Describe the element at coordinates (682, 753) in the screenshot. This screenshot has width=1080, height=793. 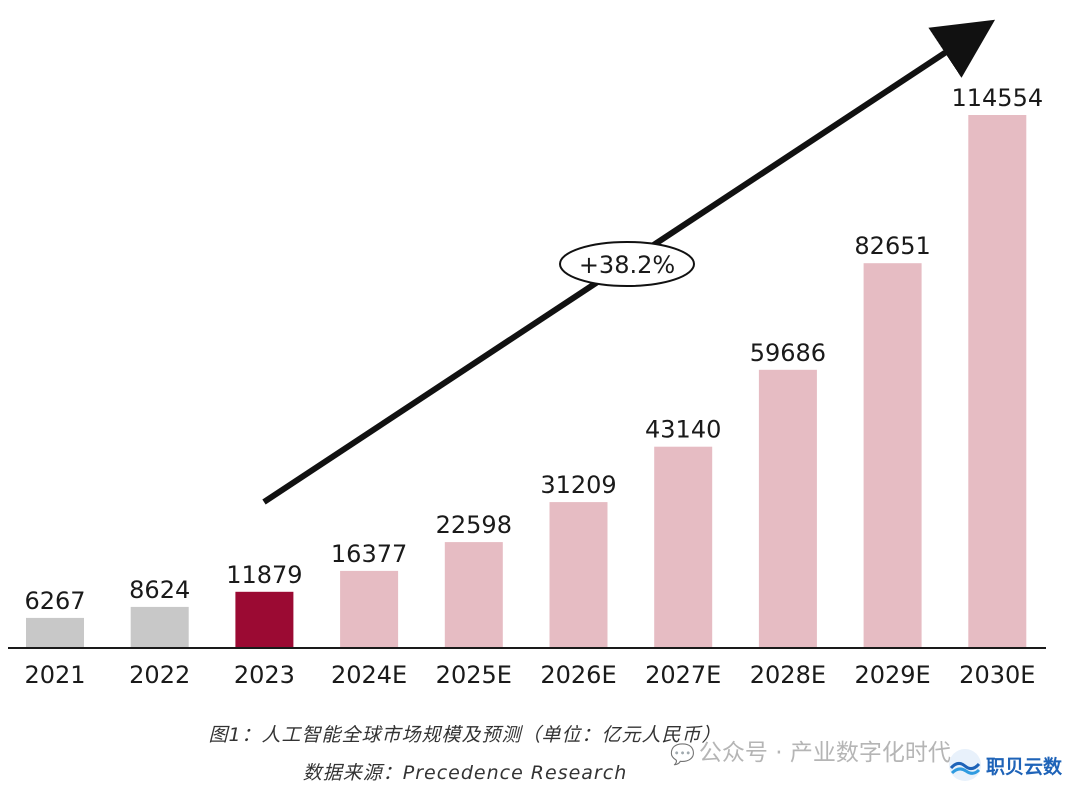
I see `wechat-icon: 💬` at that location.